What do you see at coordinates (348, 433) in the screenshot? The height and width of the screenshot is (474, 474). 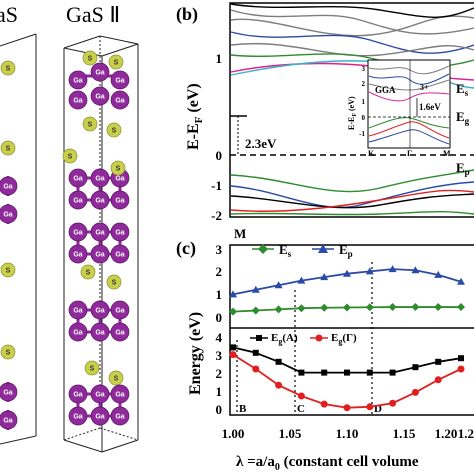 I see `panel-c-xticks: 1.00 1.05 1.10 1.15 1.20 1.2` at bounding box center [348, 433].